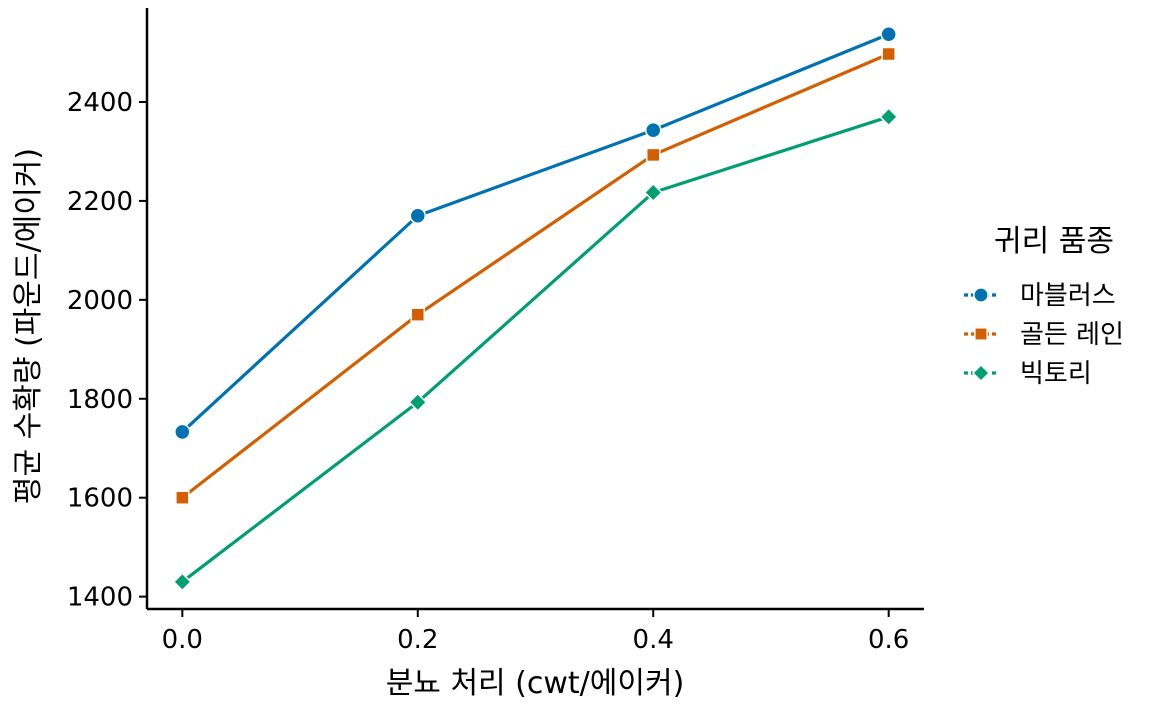 Image resolution: width=1152 pixels, height=711 pixels. What do you see at coordinates (1054, 241) in the screenshot?
I see `legend-title: 귀리 품종` at bounding box center [1054, 241].